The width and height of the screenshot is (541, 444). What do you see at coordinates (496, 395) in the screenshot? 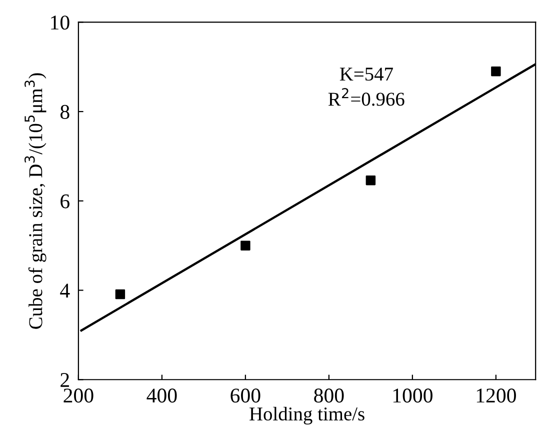
I see `x-tick-label: 1200` at bounding box center [496, 395].